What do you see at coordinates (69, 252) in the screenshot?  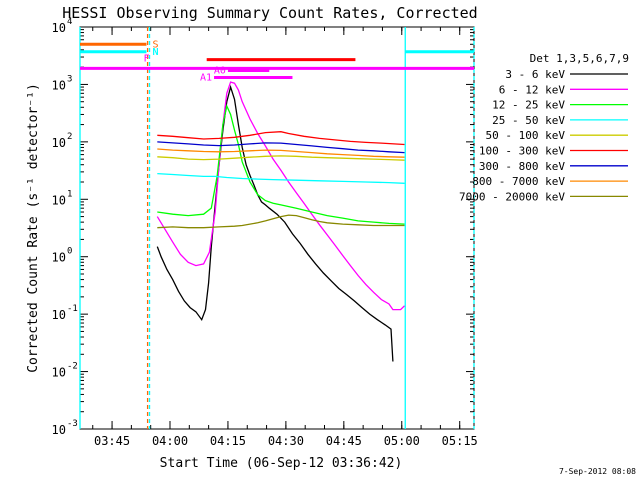 I see `y-tick-exponent: 0` at bounding box center [69, 252].